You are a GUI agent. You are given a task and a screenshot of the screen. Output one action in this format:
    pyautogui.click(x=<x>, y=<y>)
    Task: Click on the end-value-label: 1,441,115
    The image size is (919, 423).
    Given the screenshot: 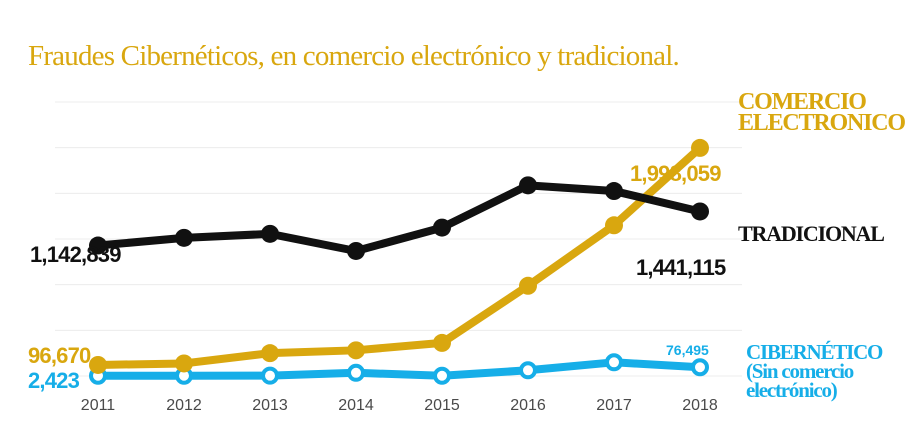 What is the action you would take?
    pyautogui.click(x=681, y=267)
    